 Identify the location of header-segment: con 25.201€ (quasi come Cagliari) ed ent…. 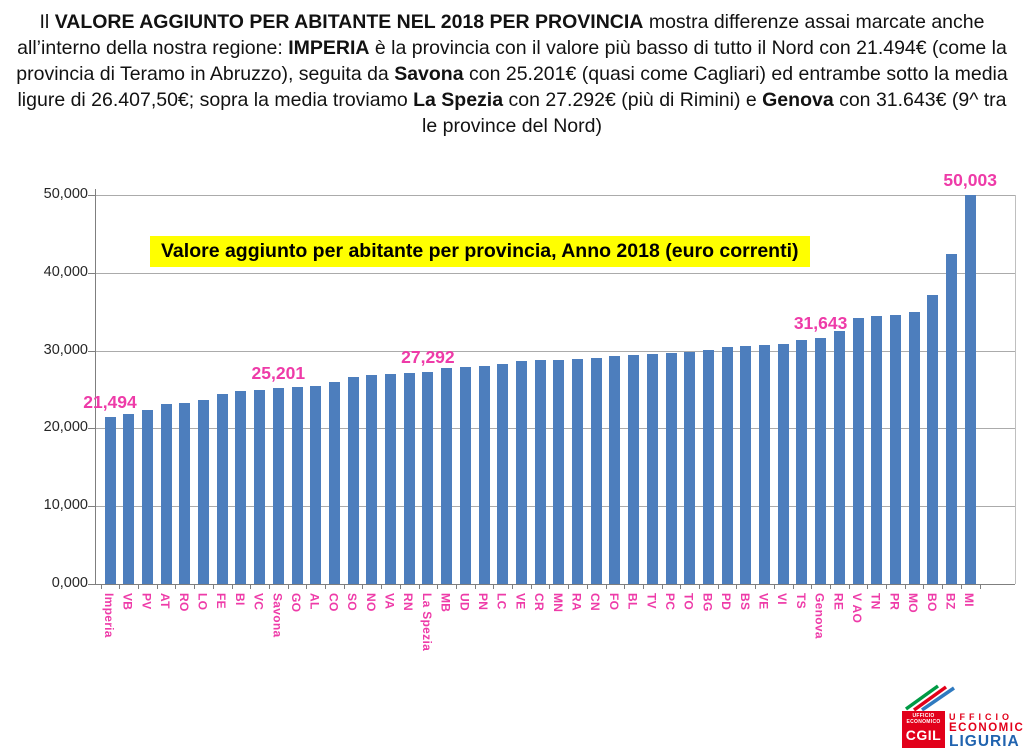
(512, 87).